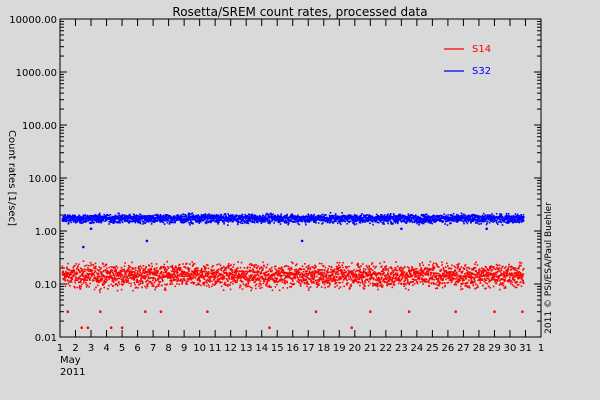 This screenshot has height=400, width=600. I want to click on outlier-point, so click(370, 312).